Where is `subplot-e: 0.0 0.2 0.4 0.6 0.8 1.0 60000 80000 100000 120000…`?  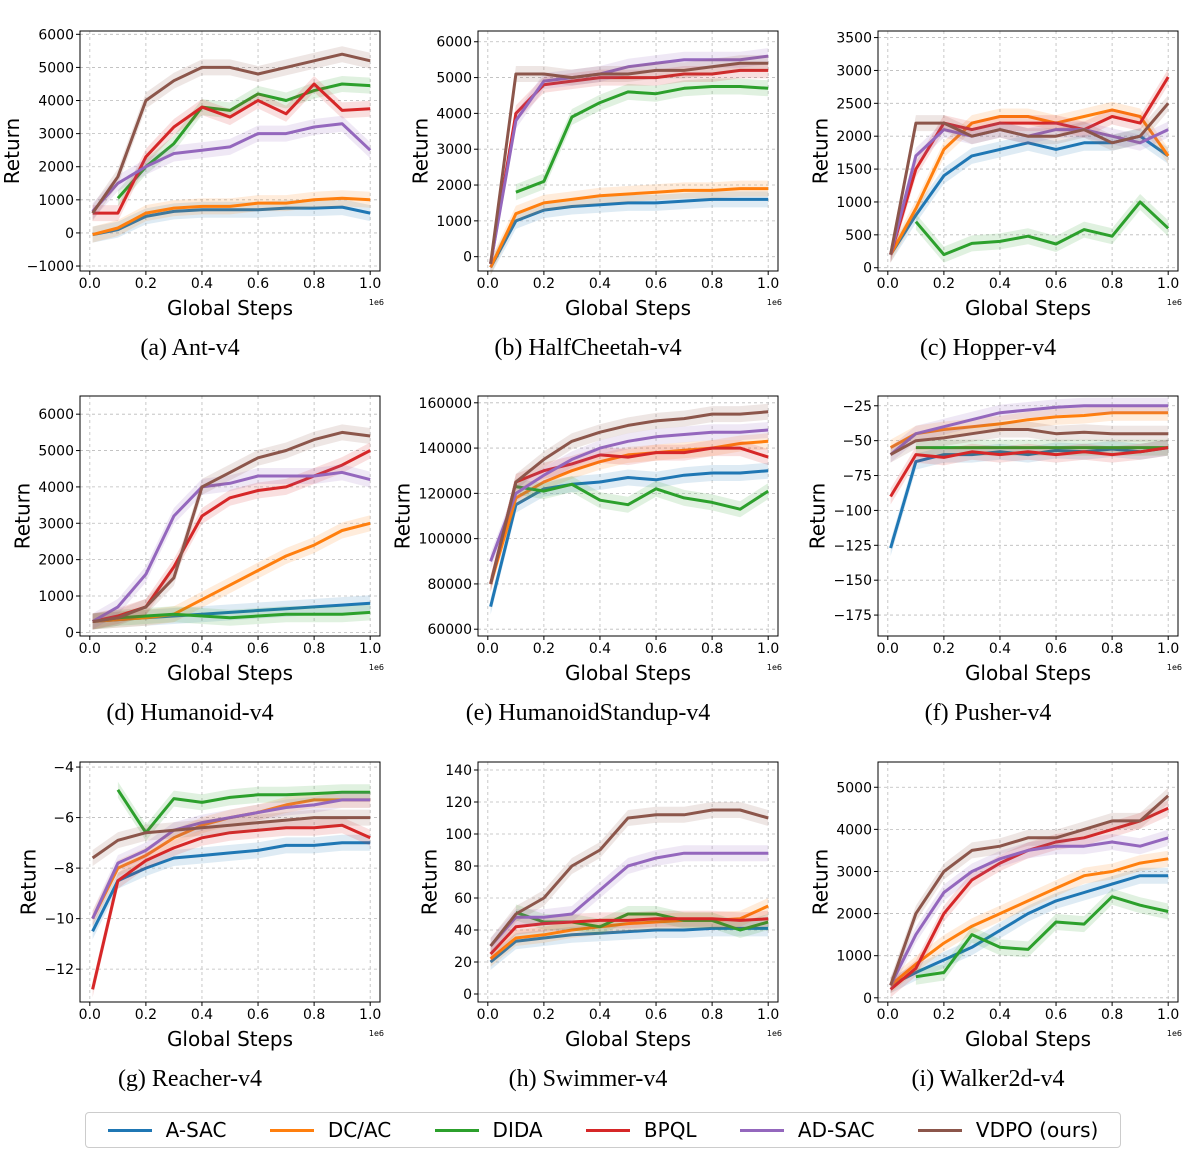 subplot-e: 0.0 0.2 0.4 0.6 0.8 1.0 60000 80000 100000 120000… is located at coordinates (586, 560).